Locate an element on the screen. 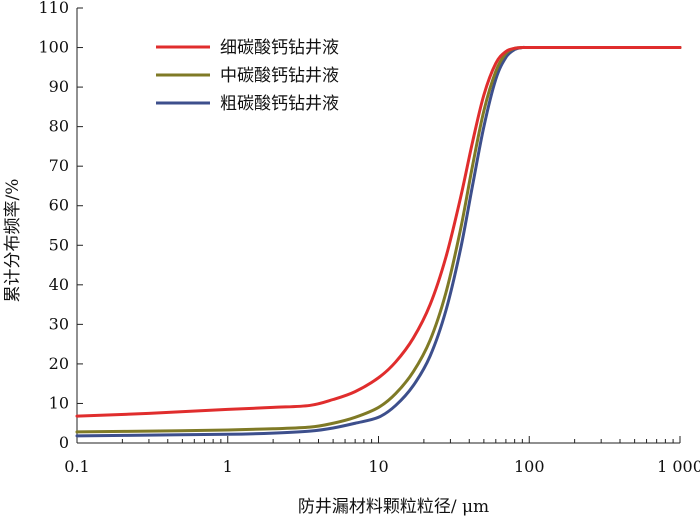 The width and height of the screenshot is (700, 526). x-tick-label: 10 is located at coordinates (378, 466).